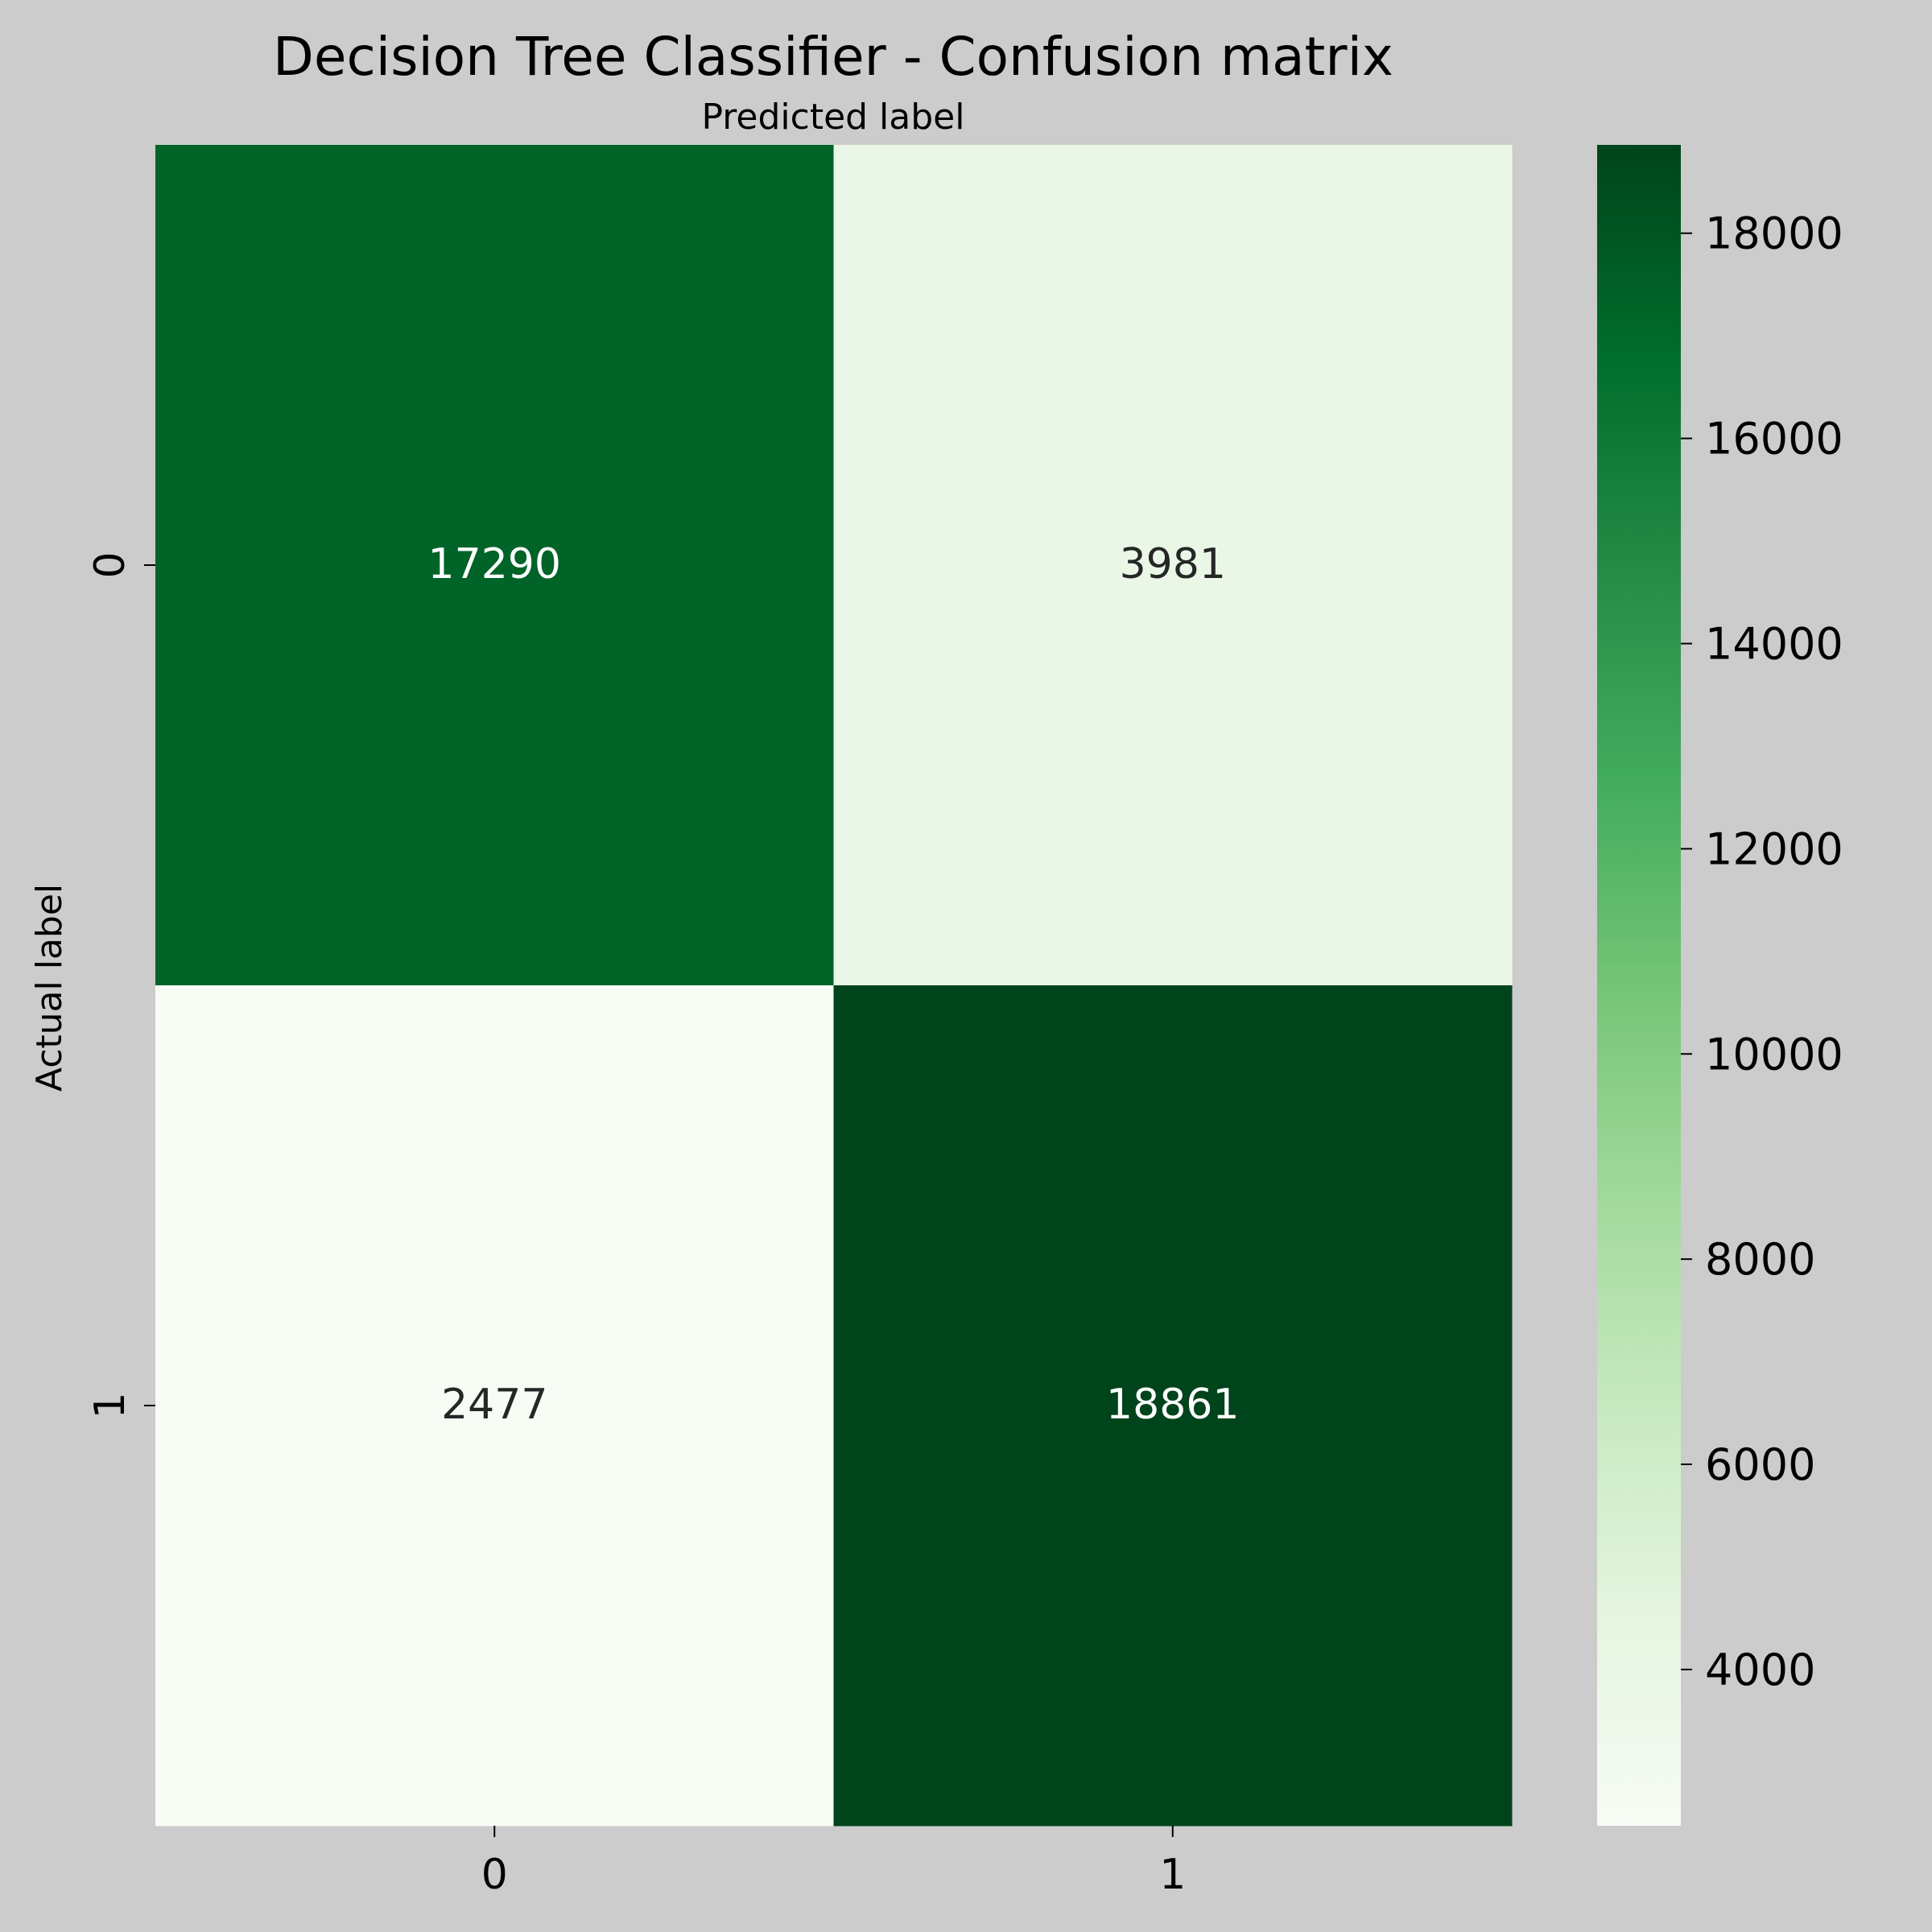  I want to click on x-tick-label: 0, so click(494, 1875).